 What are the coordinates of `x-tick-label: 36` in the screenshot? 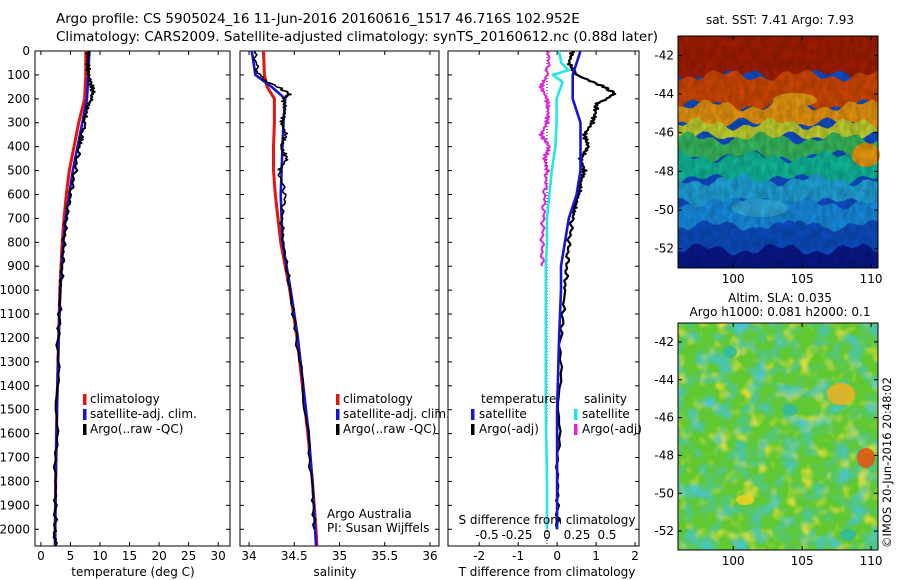 It's located at (429, 556).